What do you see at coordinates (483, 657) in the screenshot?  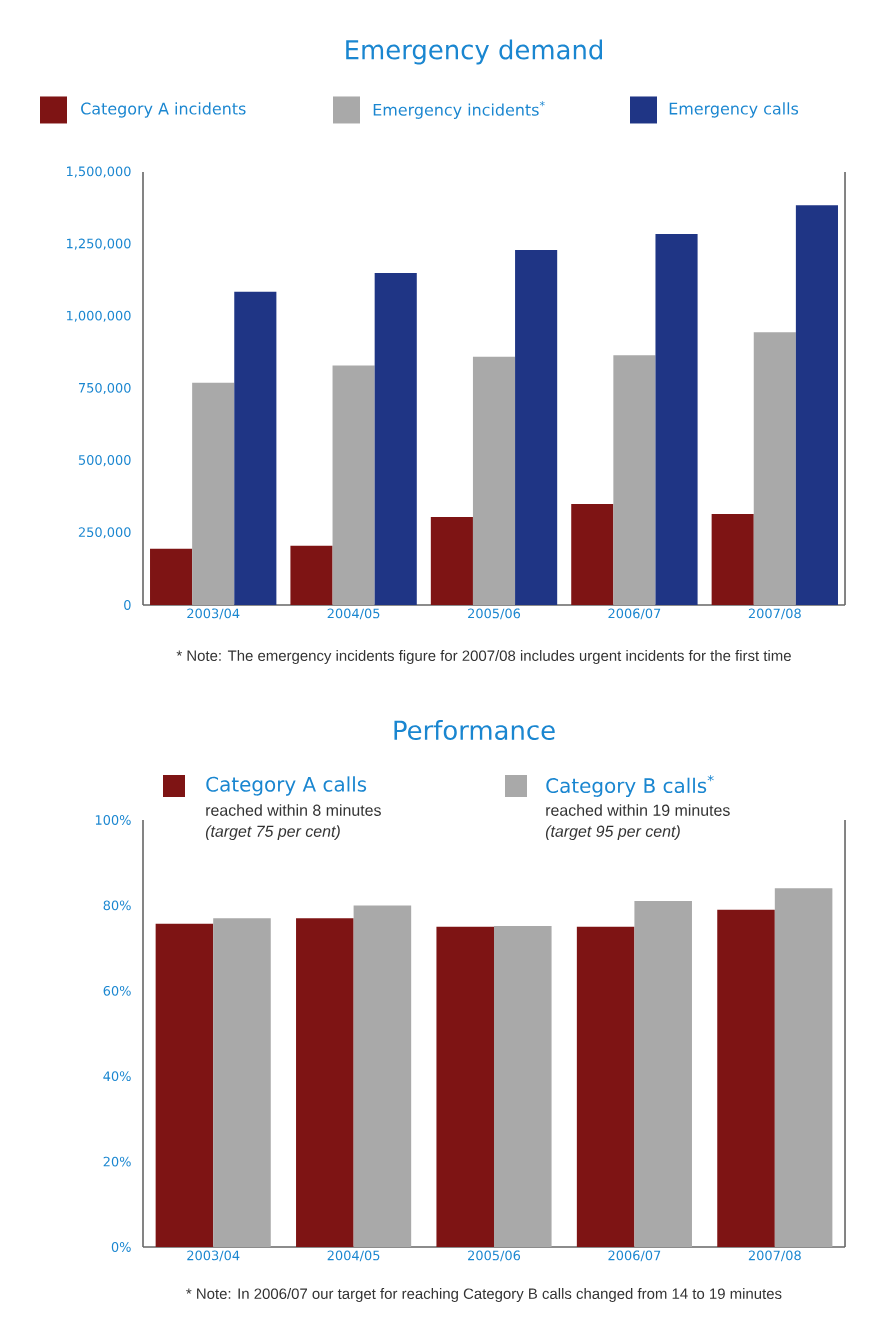 I see `text: * Note: The emergency incidents figure for 2007/08 includes urgent incidents for the first time` at bounding box center [483, 657].